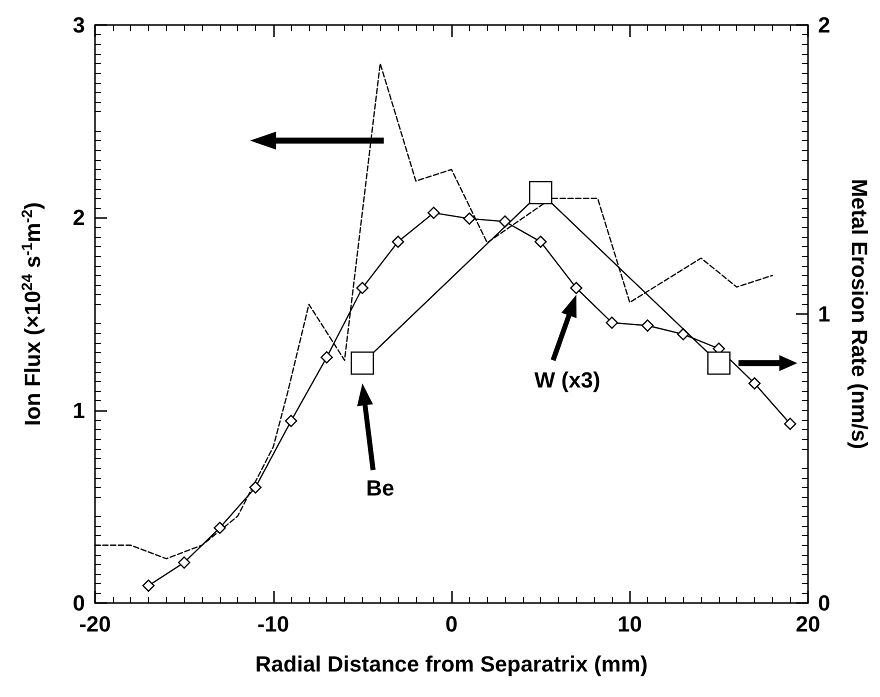 This screenshot has height=697, width=880. I want to click on y2-axis-title: Metal Erosion Rate (nm/s), so click(859, 314).